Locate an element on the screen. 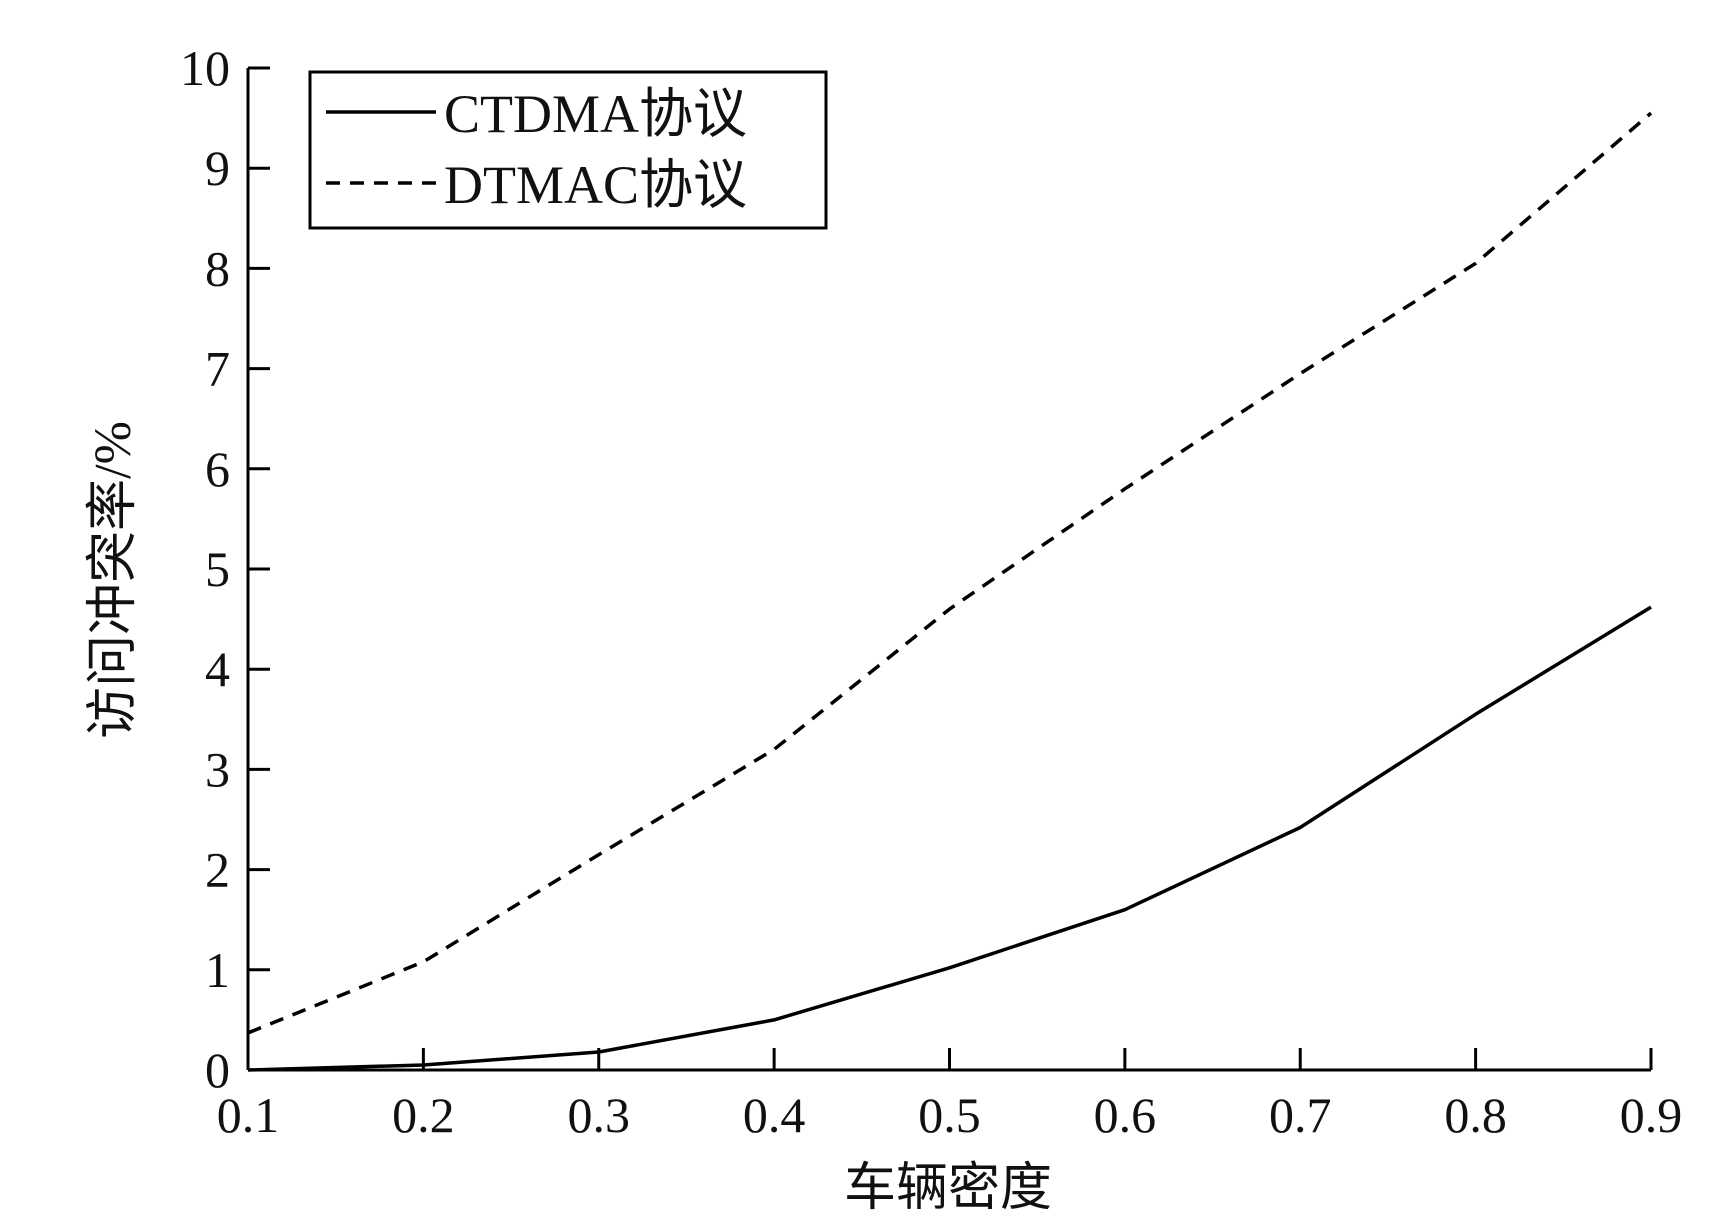 This screenshot has width=1717, height=1225. y-tick-label: 3 is located at coordinates (217, 769).